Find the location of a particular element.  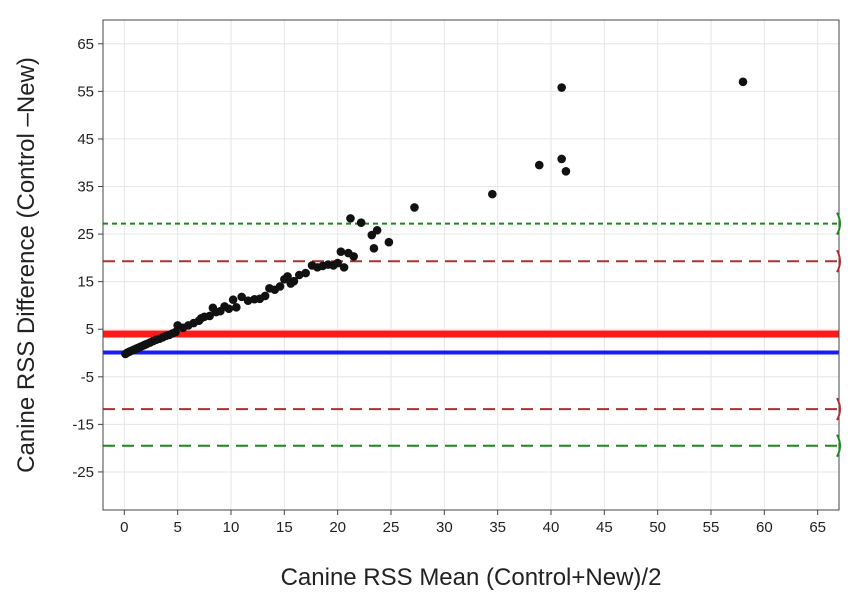

x-tick-label: 15 is located at coordinates (284, 527).